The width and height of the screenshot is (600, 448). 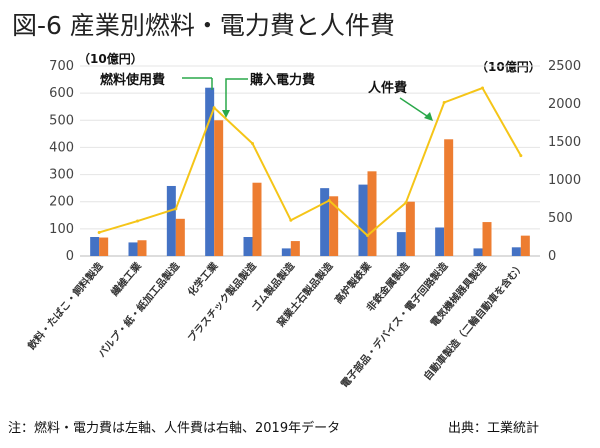 I want to click on right-tick-label: 0, so click(x=552, y=256).